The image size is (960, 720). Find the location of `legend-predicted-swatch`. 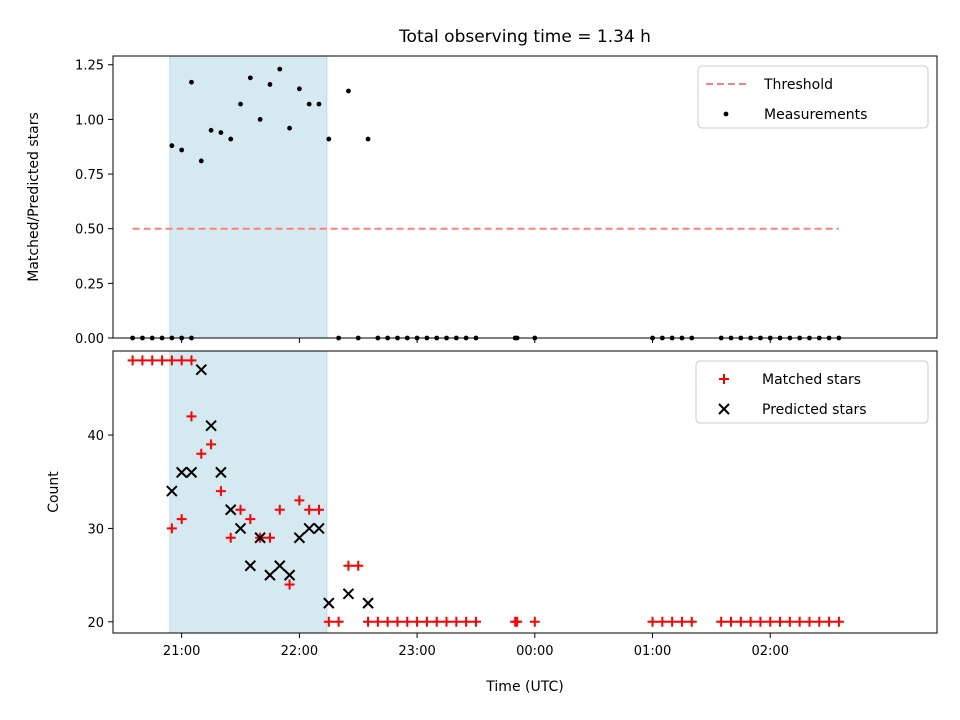

legend-predicted-swatch is located at coordinates (724, 409).